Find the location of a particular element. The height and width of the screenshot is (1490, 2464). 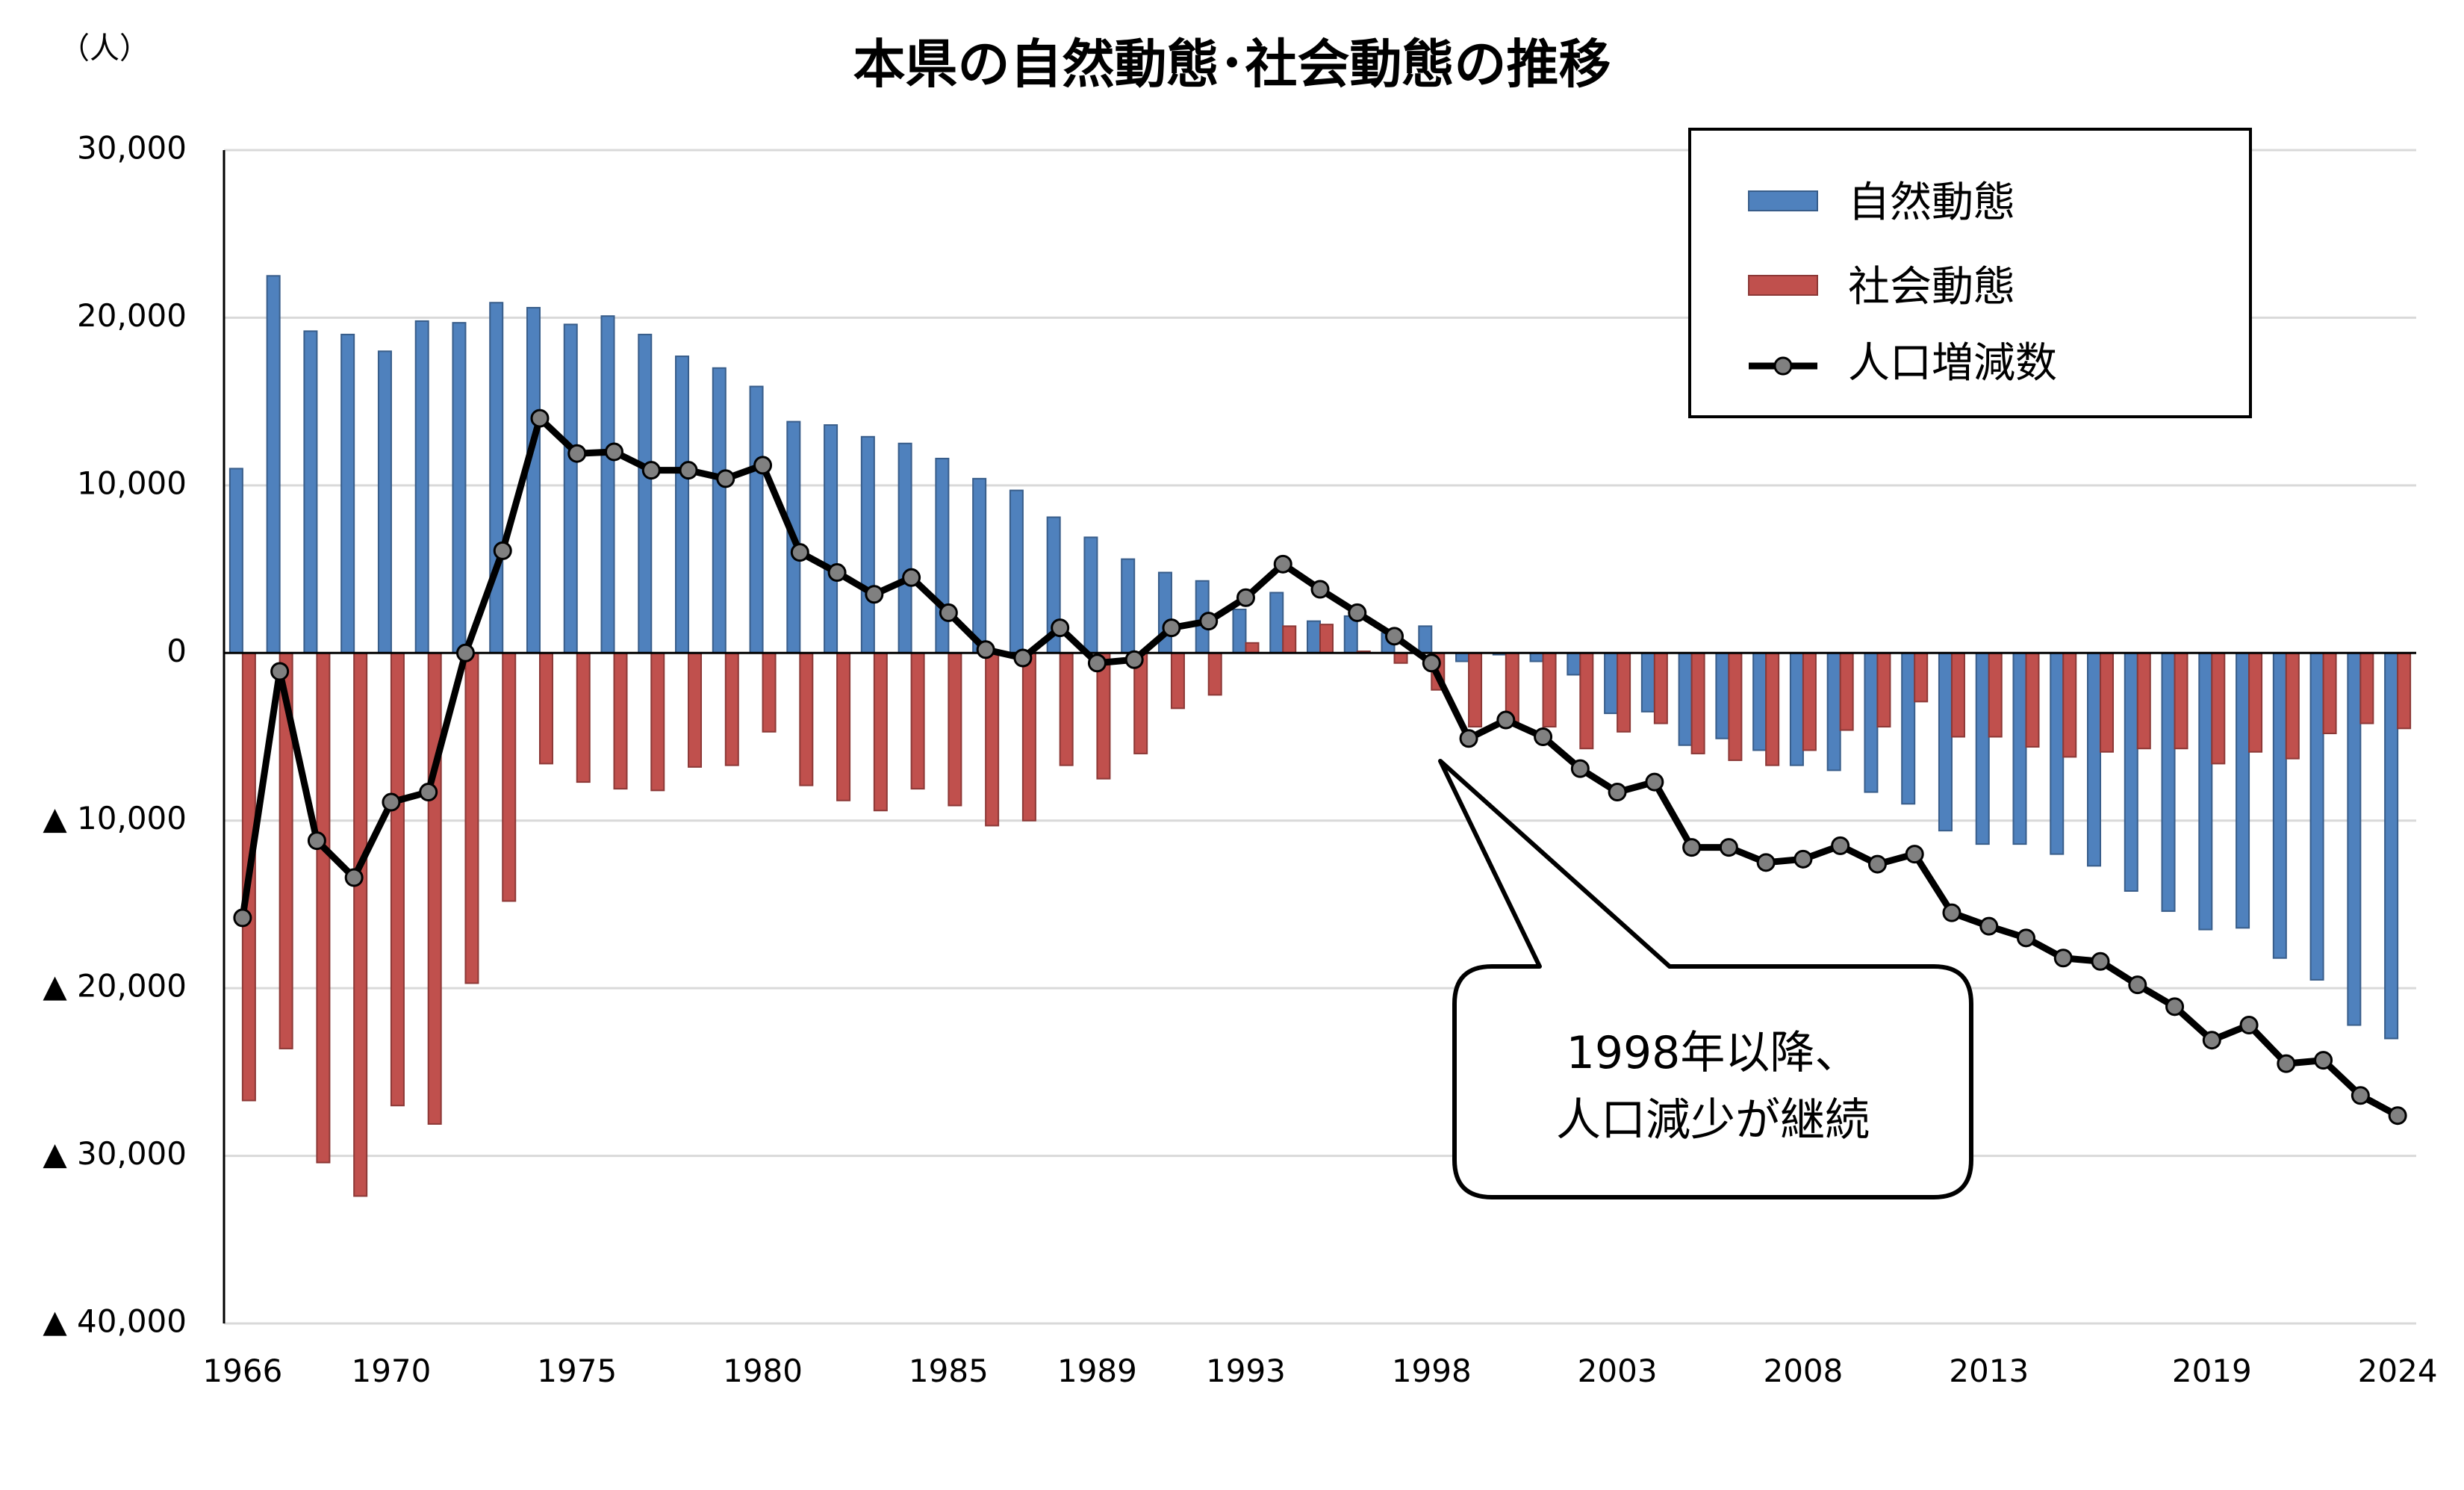

x-tick-label: 2013 is located at coordinates (1989, 1371).